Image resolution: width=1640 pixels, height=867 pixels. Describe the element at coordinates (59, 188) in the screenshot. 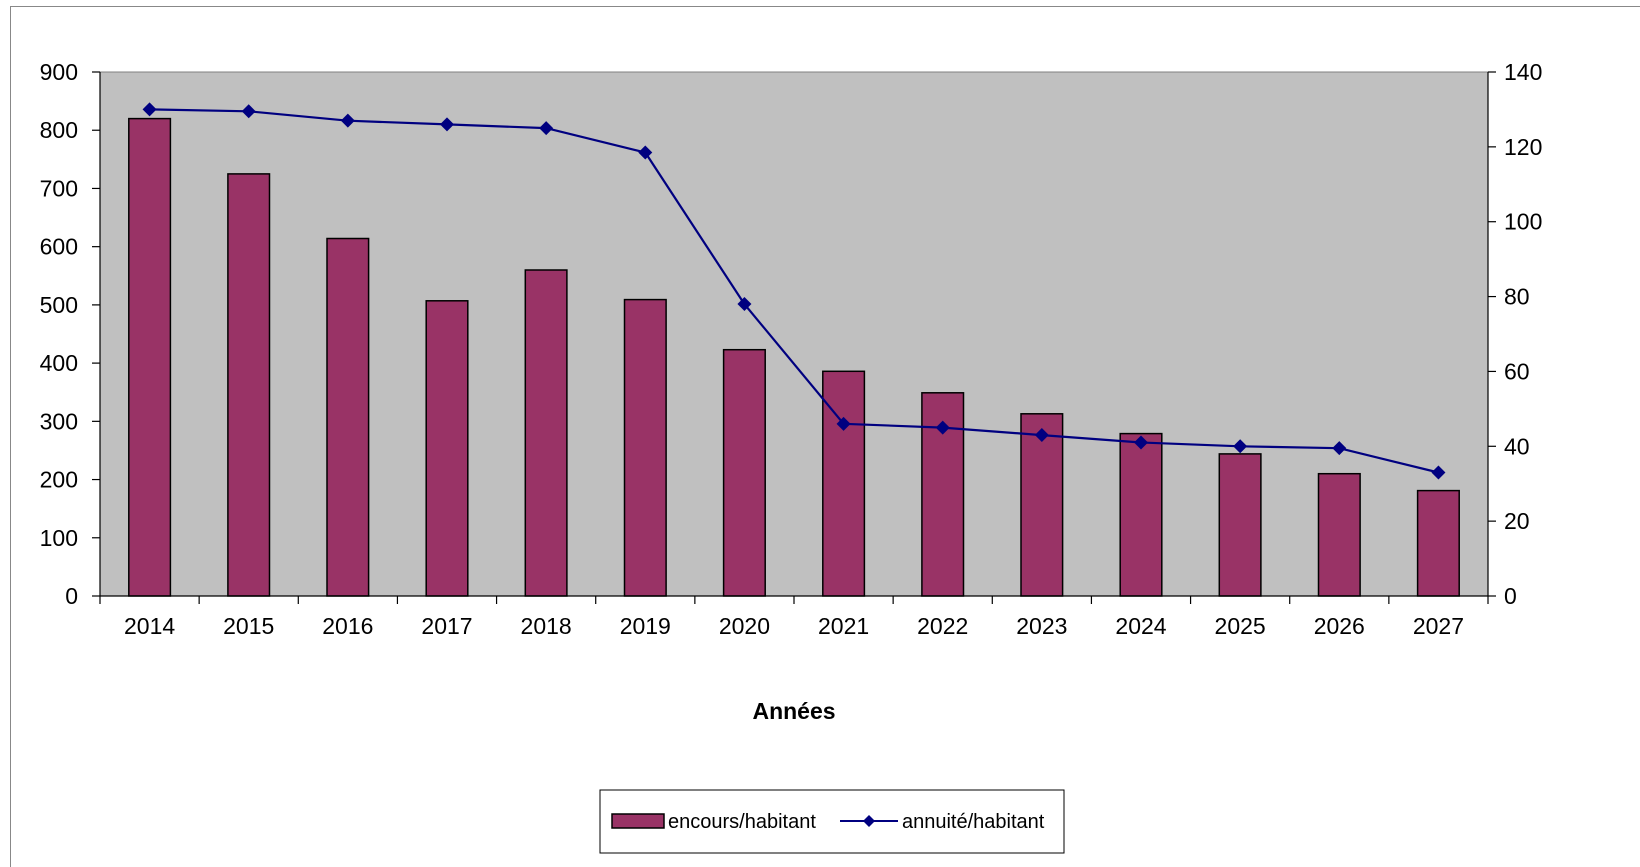

I see `y-tick-label: 700` at that location.